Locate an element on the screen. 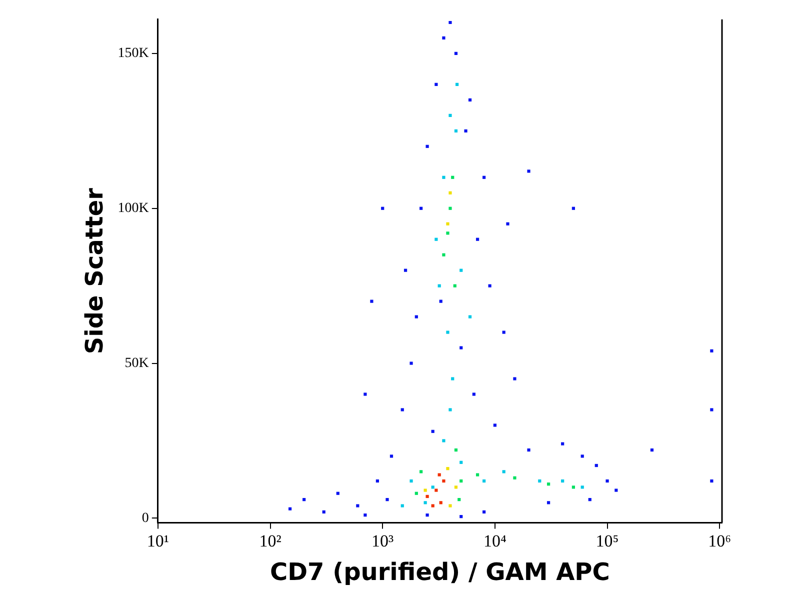 This screenshot has width=800, height=600. y-tick-label: 150K is located at coordinates (133, 54).